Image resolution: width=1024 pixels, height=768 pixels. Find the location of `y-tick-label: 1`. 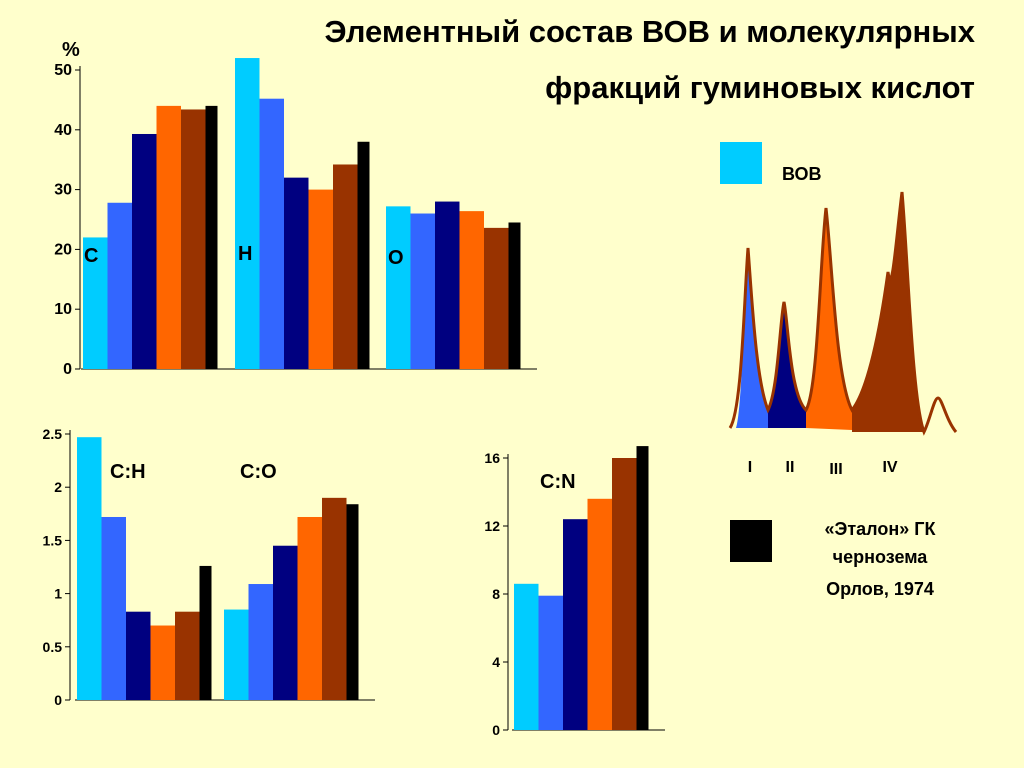

y-tick-label: 1 is located at coordinates (58, 594).